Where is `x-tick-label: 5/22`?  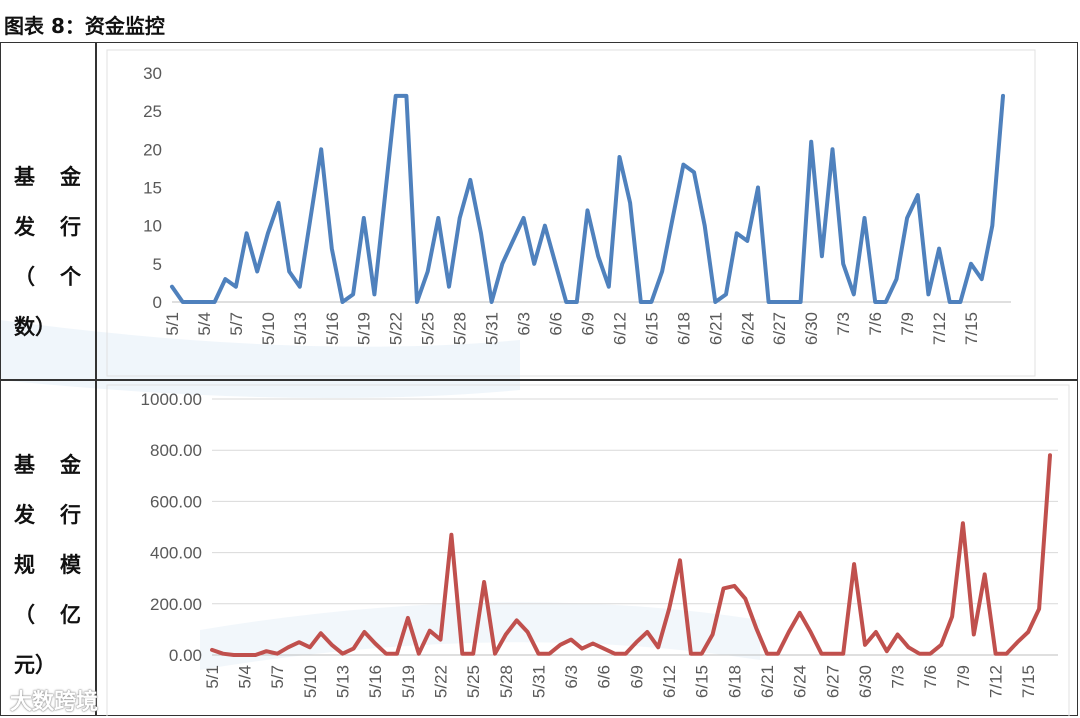 x-tick-label: 5/22 is located at coordinates (440, 681).